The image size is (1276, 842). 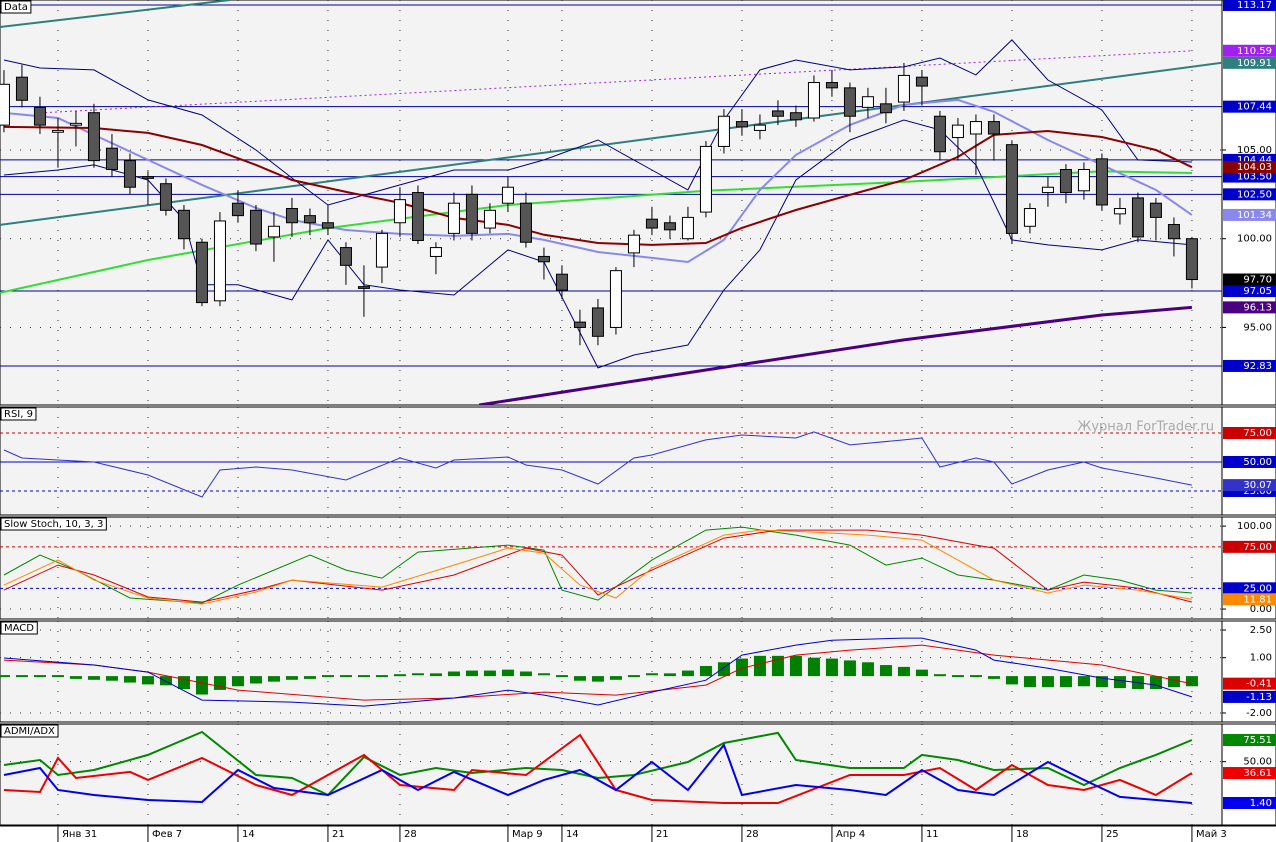 I want to click on y-tick-label: 2.50, so click(x=1261, y=630).